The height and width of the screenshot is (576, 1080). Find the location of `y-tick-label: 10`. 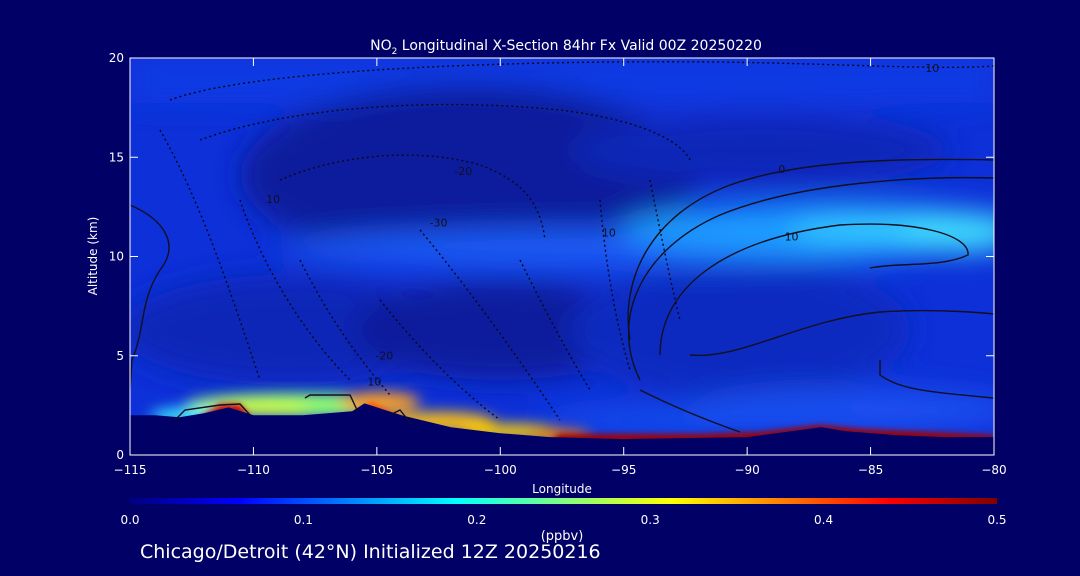

y-tick-label: 10 is located at coordinates (116, 257).